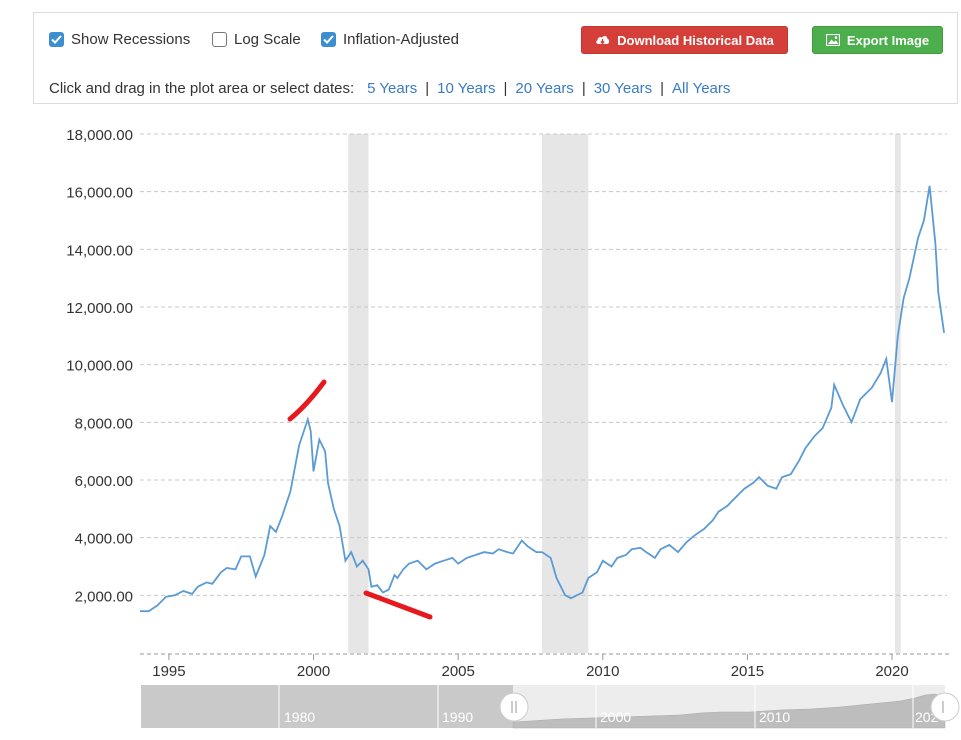  What do you see at coordinates (99, 193) in the screenshot?
I see `y-tick-label: 16,000.00` at bounding box center [99, 193].